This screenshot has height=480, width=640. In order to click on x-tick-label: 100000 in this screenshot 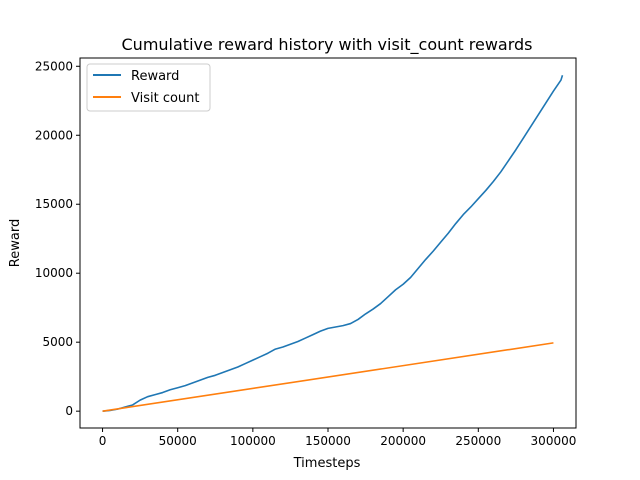, I will do `click(253, 441)`.